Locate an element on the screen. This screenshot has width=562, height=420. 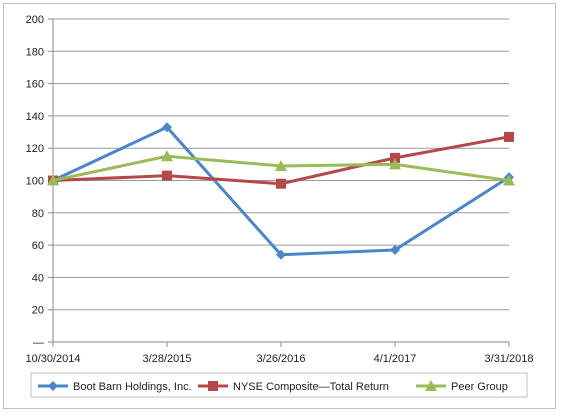
x-tick-label: 10/30/2014 is located at coordinates (52, 359).